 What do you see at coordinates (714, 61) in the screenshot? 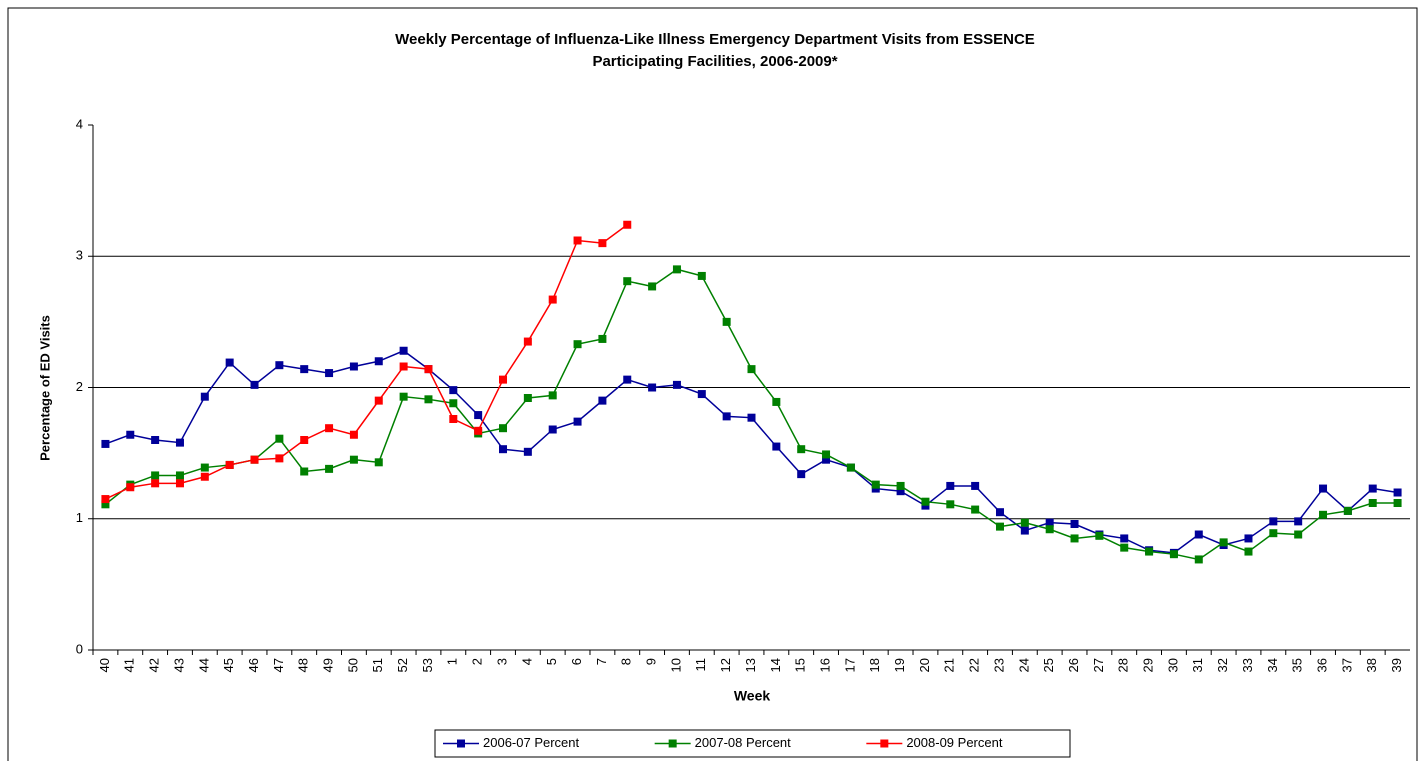
I see `chart-title: Participating Facilities, 2006-2009*` at bounding box center [714, 61].